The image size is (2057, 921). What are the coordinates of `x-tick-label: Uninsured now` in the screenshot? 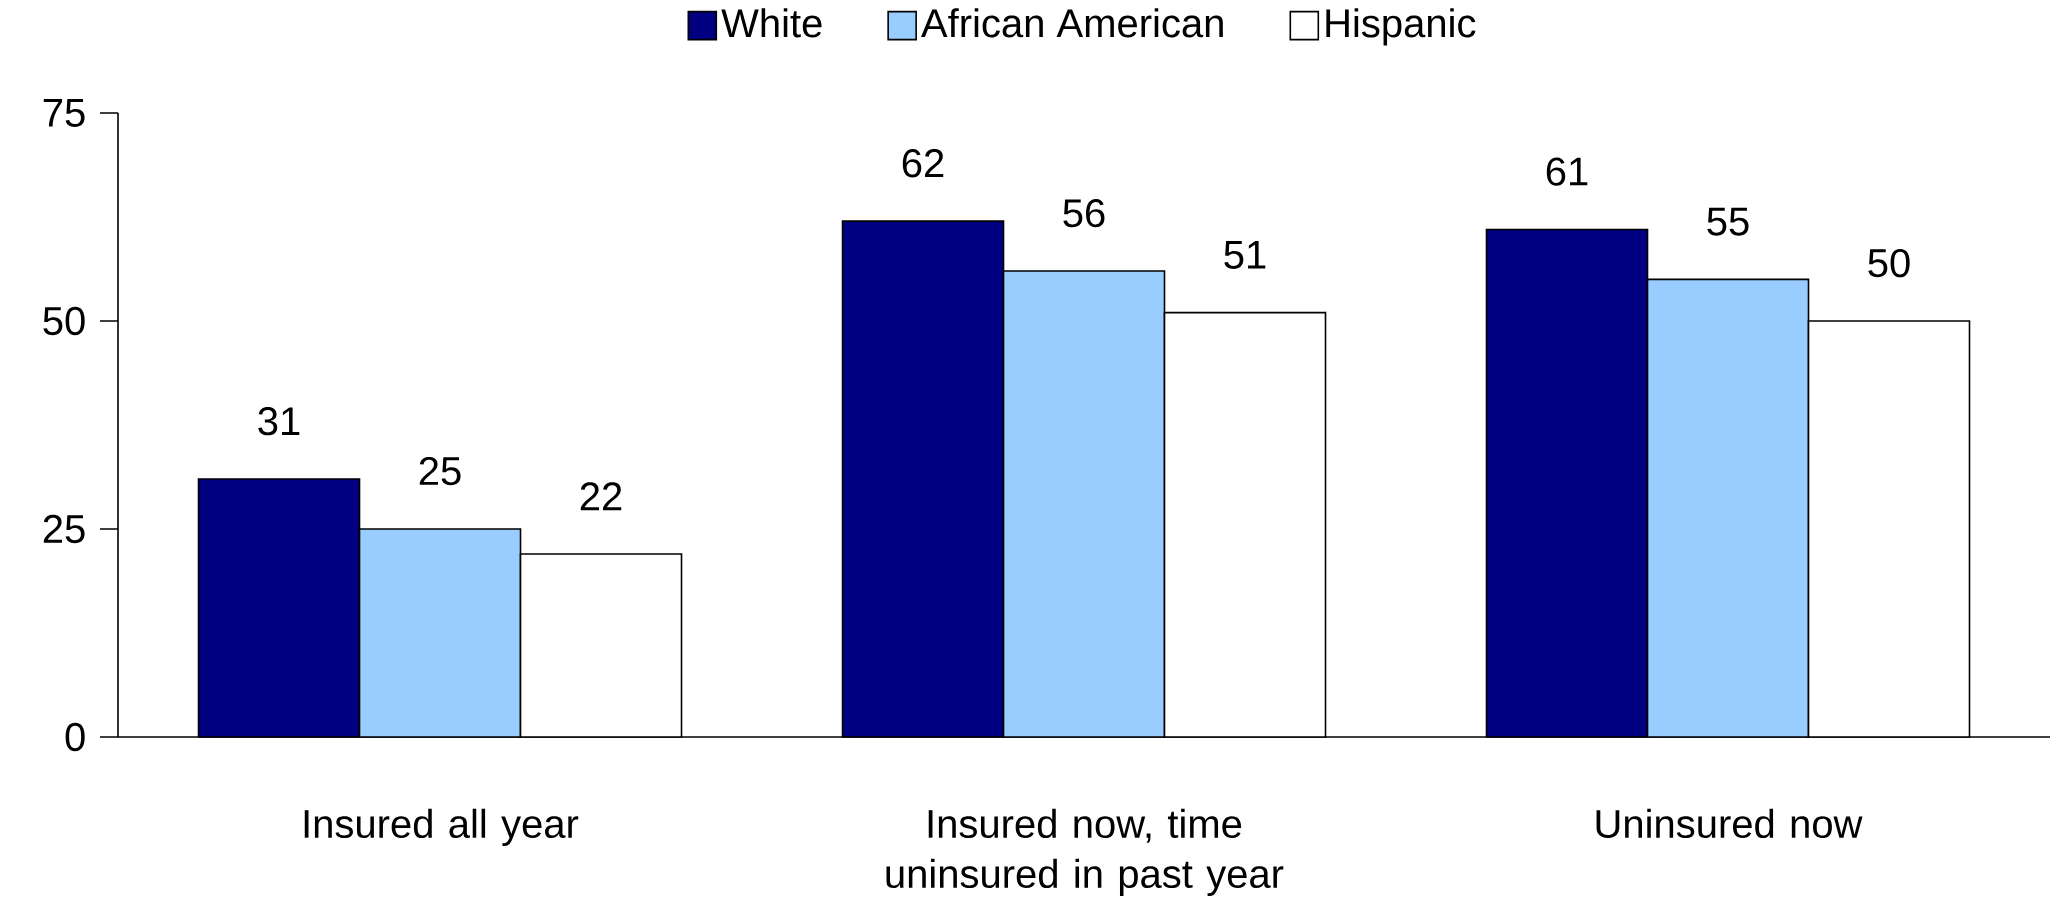 It's located at (1729, 823).